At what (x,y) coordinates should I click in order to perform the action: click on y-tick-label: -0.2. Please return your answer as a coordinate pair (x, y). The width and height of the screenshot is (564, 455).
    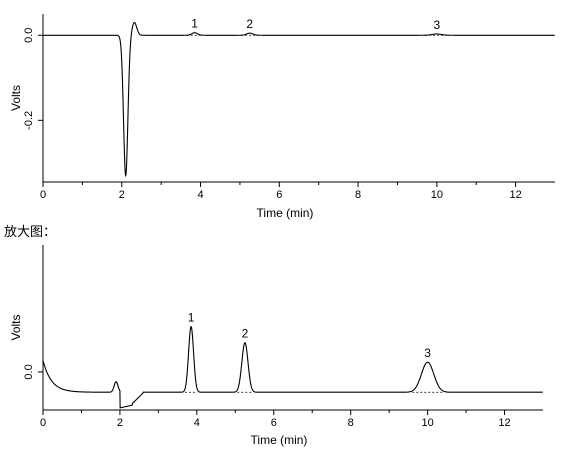
    Looking at the image, I should click on (29, 120).